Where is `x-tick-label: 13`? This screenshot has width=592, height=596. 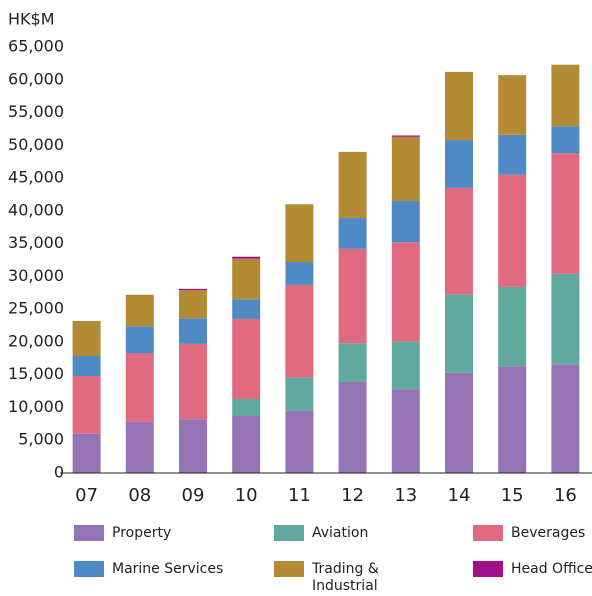 x-tick-label: 13 is located at coordinates (405, 495).